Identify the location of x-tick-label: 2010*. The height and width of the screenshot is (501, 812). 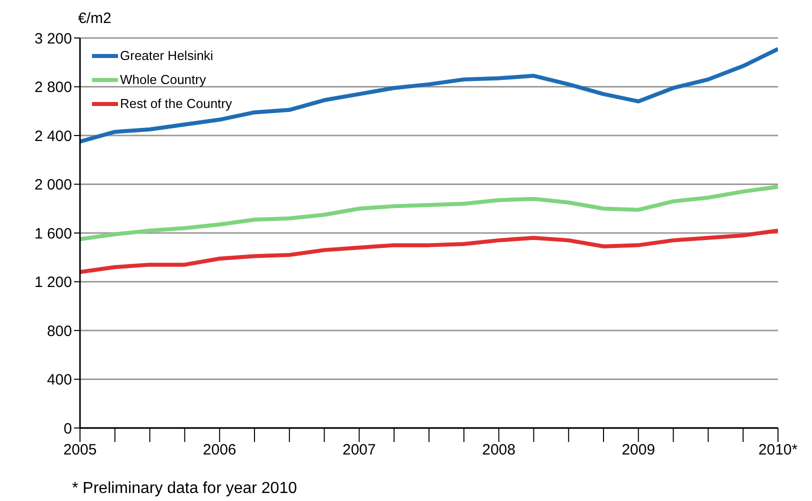
(778, 450).